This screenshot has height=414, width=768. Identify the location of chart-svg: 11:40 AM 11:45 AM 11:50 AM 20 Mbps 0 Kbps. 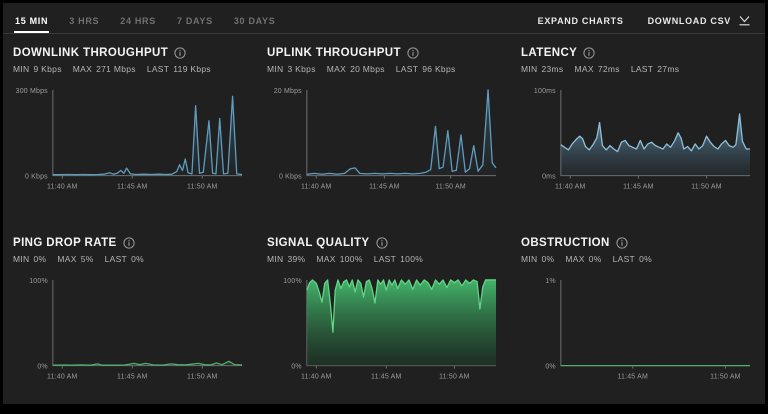
(385, 139).